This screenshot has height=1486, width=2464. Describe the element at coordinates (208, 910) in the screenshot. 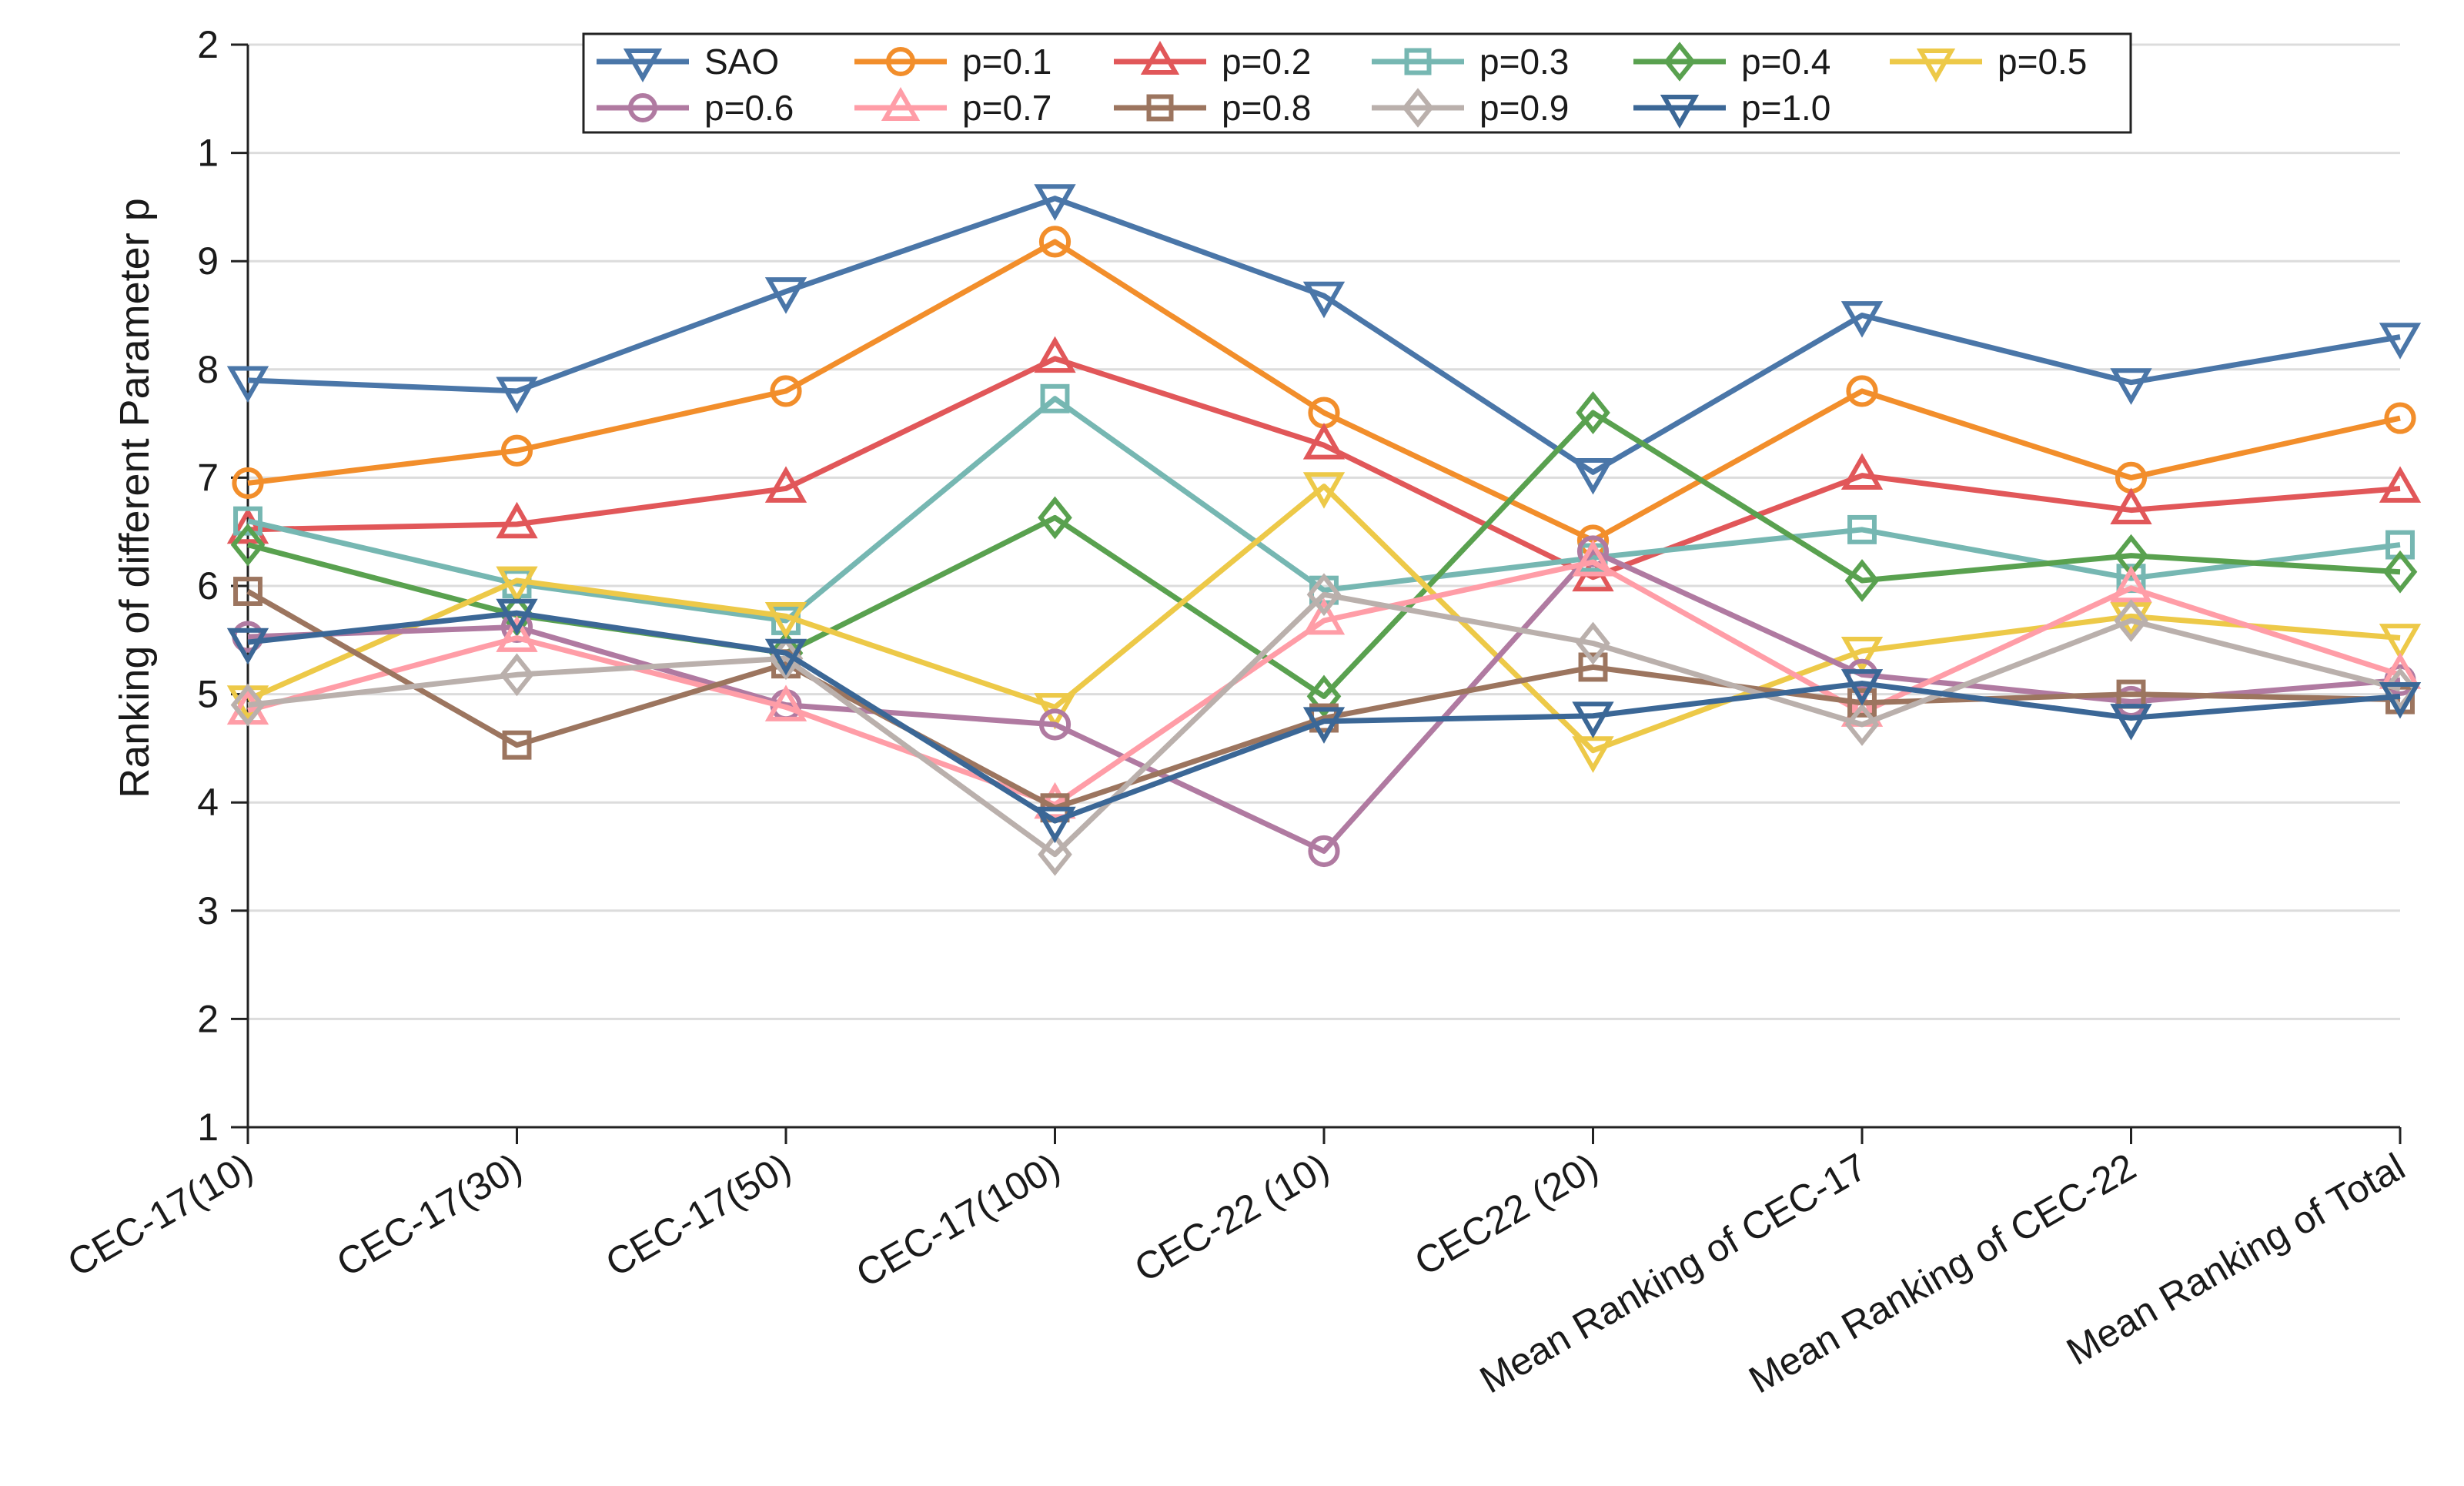

I see `y-tick-label: 3` at that location.